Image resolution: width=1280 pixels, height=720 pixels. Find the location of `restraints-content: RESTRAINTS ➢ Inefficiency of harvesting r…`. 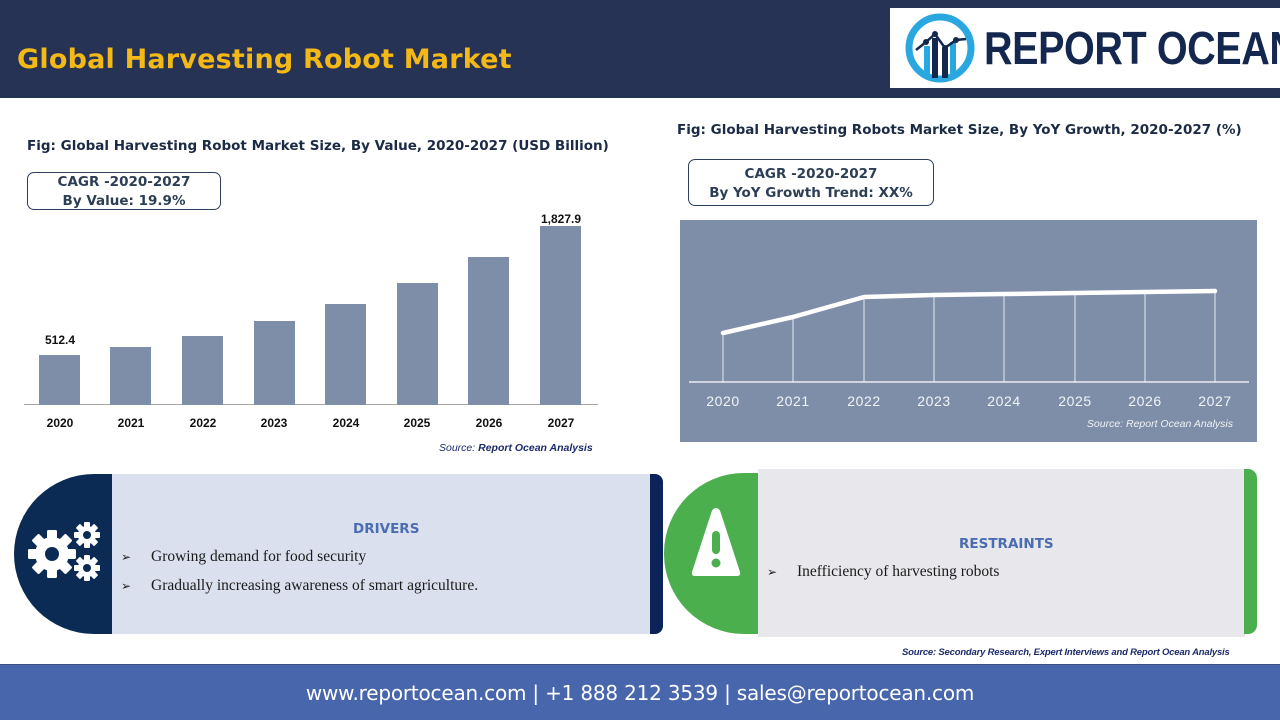

restraints-content: RESTRAINTS ➢ Inefficiency of harvesting r… is located at coordinates (1001, 553).